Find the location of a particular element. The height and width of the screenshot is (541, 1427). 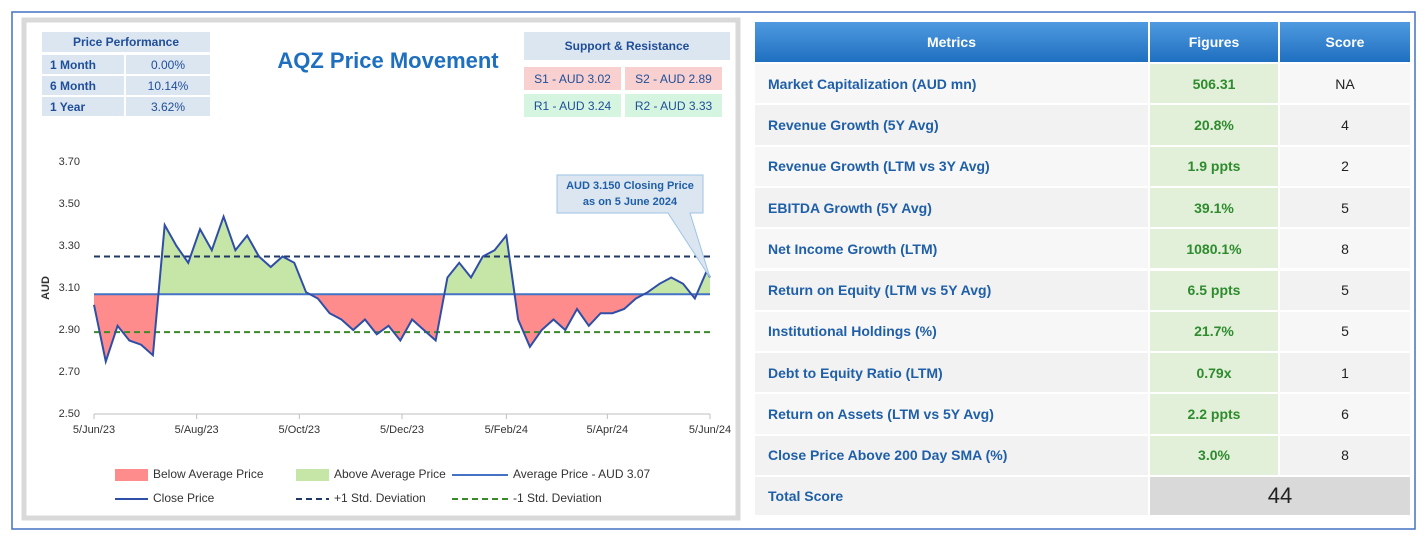

metric-name: Return on Equity (LTM vs 5Y Avg) is located at coordinates (951, 290).